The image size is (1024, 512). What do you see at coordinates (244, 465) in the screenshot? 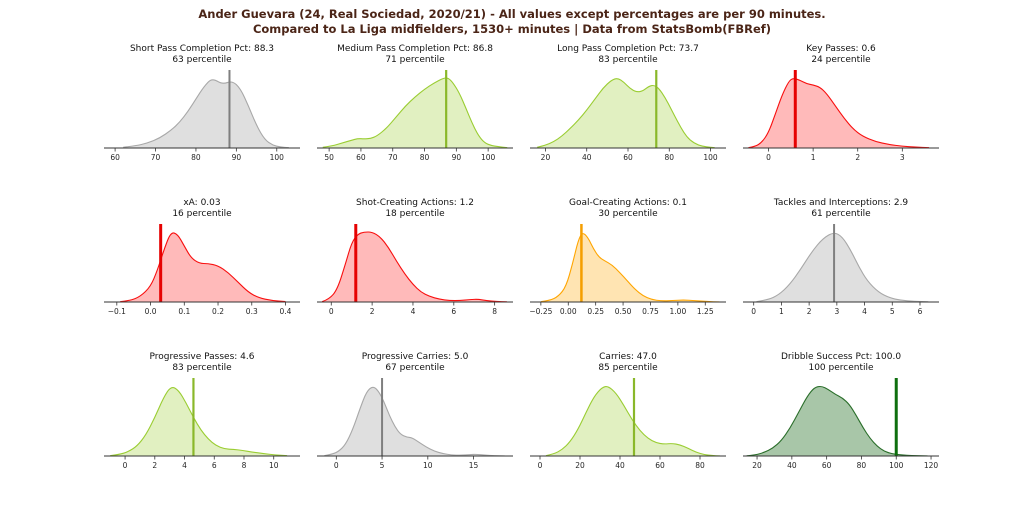
I see `x-axis-tick-label: 8` at bounding box center [244, 465].